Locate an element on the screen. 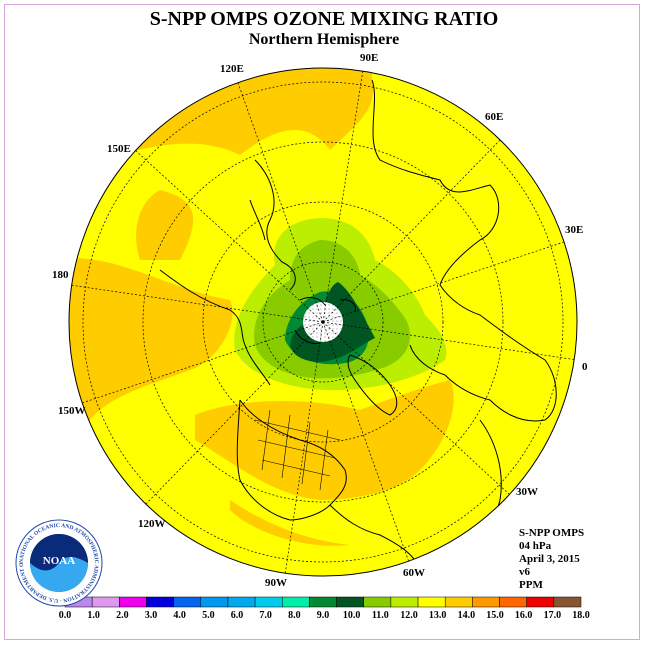 This screenshot has width=648, height=648. info-units: PPM is located at coordinates (531, 585).